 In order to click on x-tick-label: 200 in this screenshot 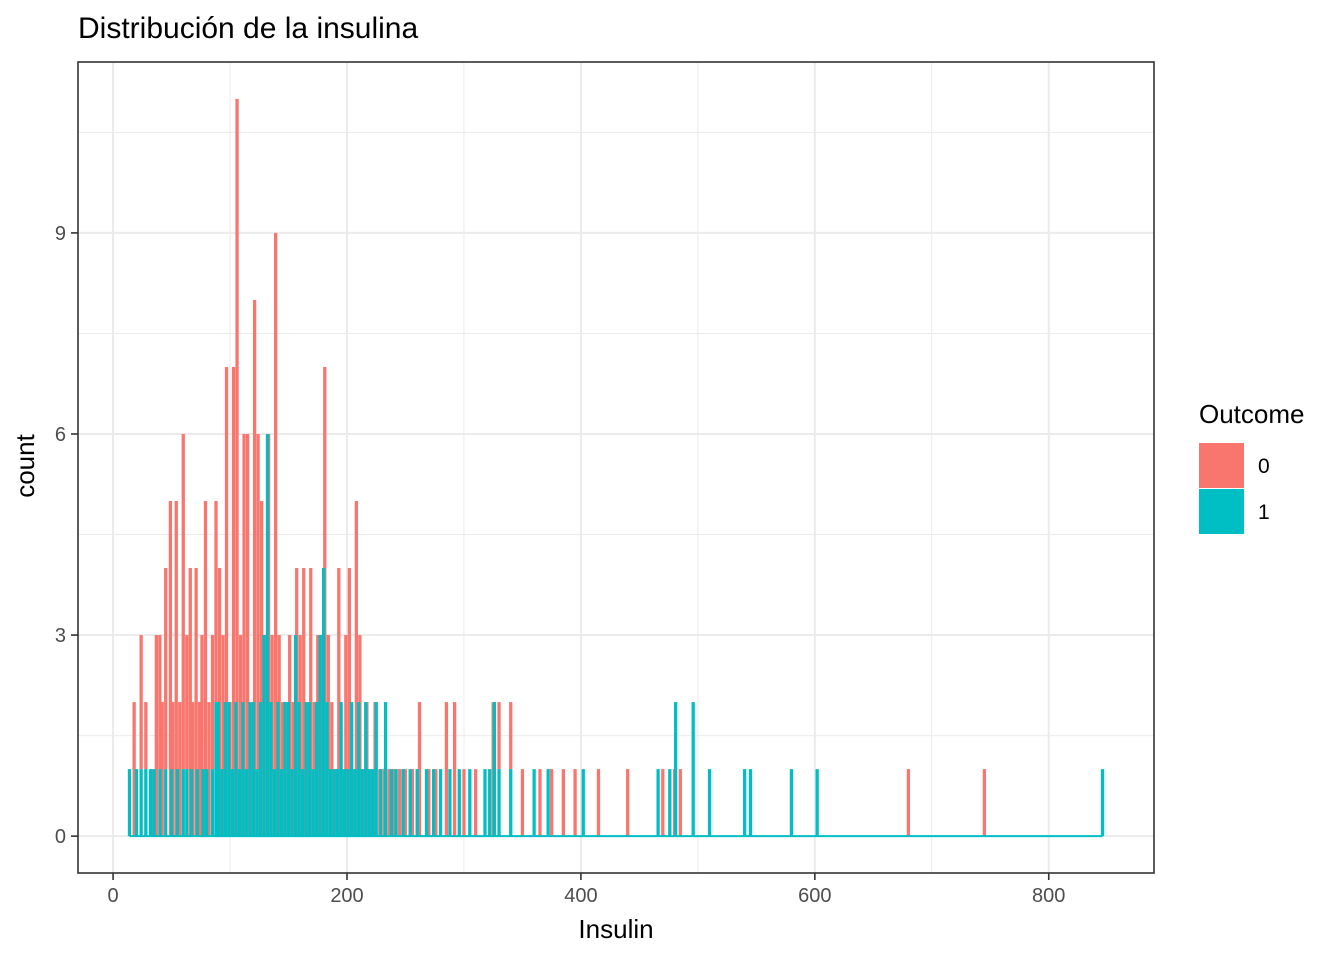, I will do `click(346, 896)`.